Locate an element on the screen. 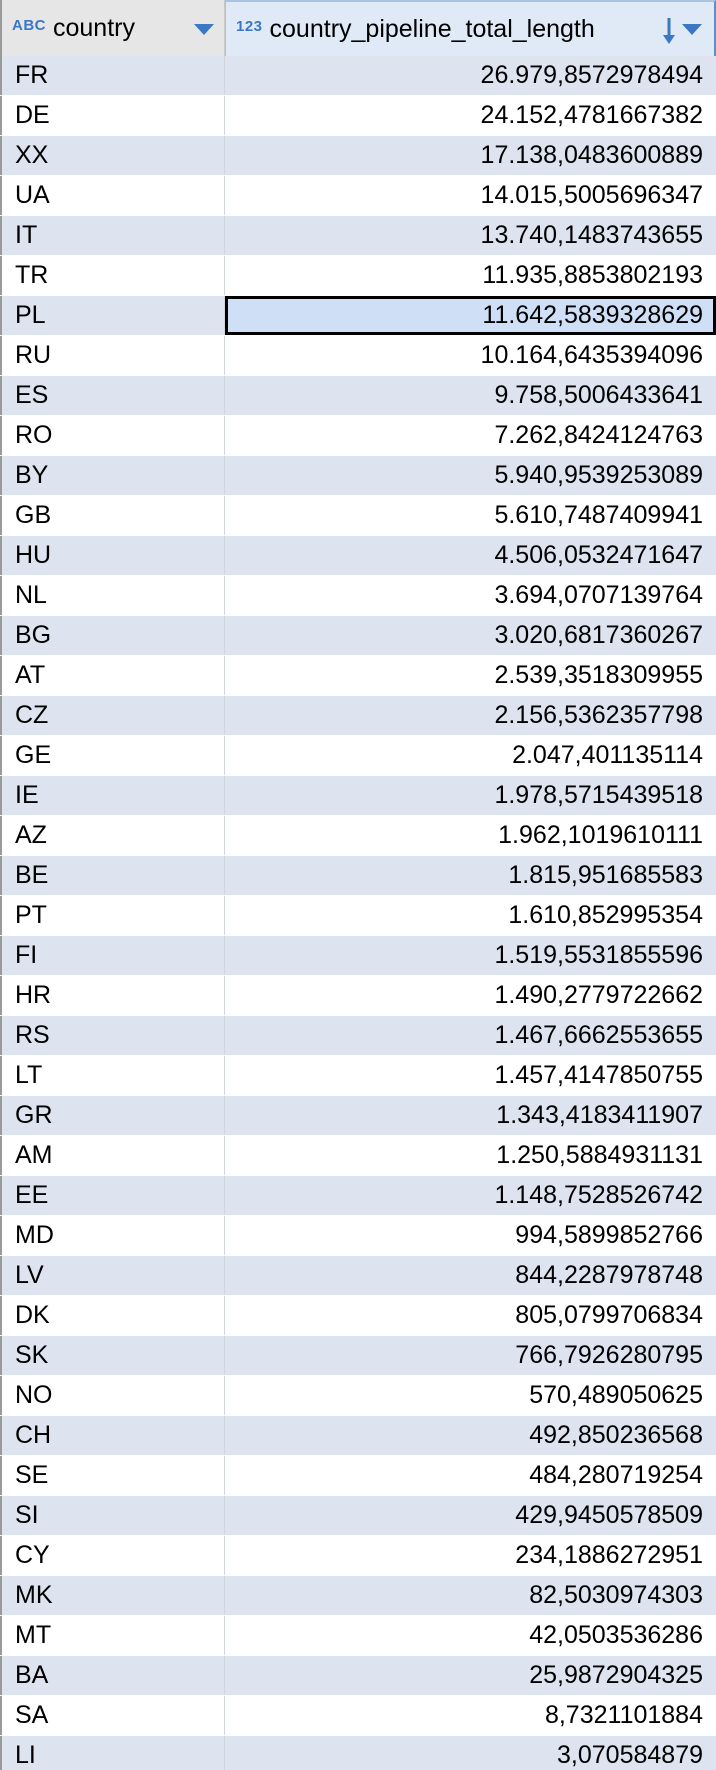 Image resolution: width=716 pixels, height=1770 pixels. cell-country: RO is located at coordinates (112, 435).